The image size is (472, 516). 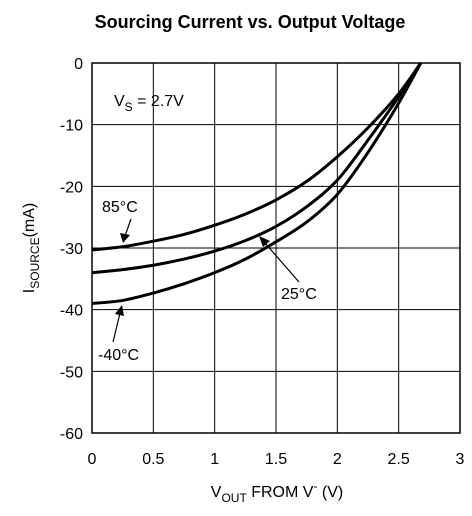 I want to click on x-axis-label: VOUT FROM V- (V), so click(x=277, y=492).